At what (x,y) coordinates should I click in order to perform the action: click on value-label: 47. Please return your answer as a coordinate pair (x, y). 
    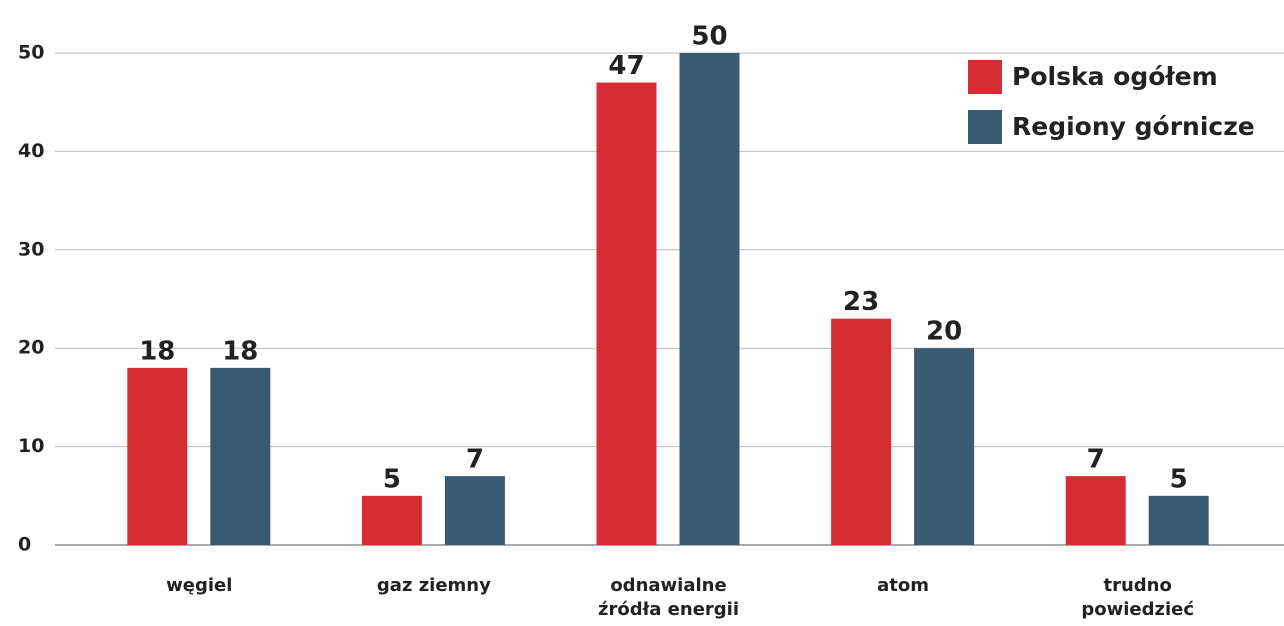
    Looking at the image, I should click on (626, 66).